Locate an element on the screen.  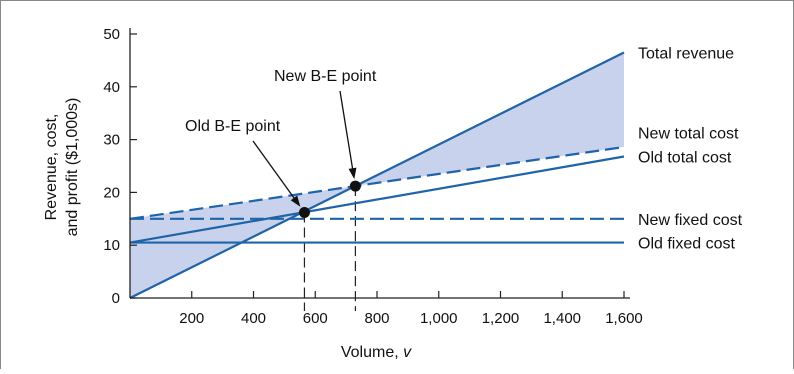
y-tick-label: 50 is located at coordinates (111, 34).